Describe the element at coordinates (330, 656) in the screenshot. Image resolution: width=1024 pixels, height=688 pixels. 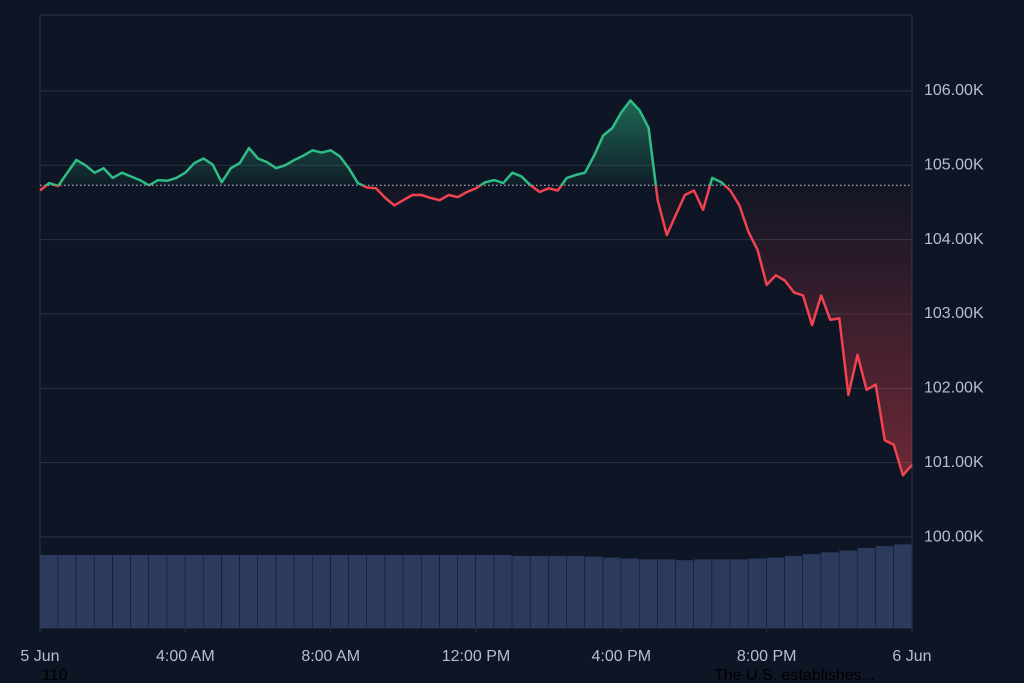
I see `x-tick-label: 8:00 AM` at that location.